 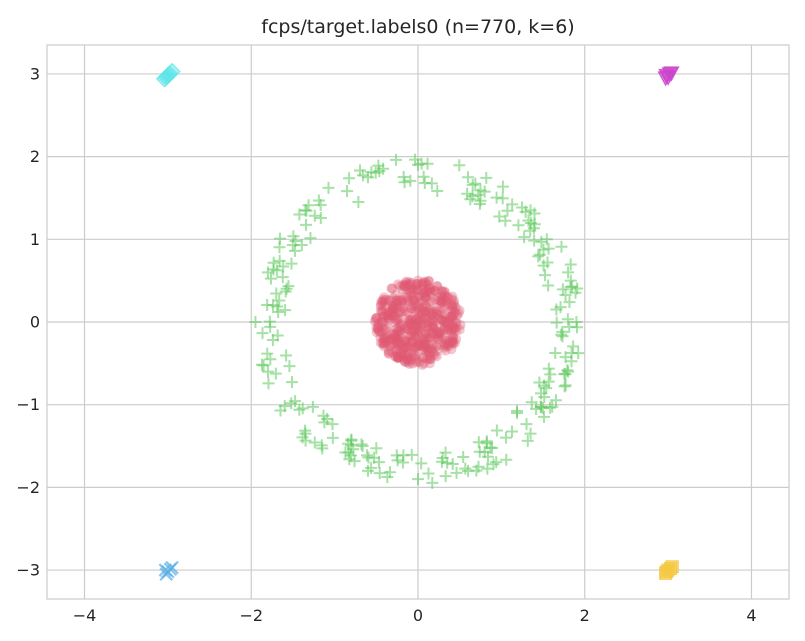 I want to click on y-tick-label: 0, so click(x=35, y=322).